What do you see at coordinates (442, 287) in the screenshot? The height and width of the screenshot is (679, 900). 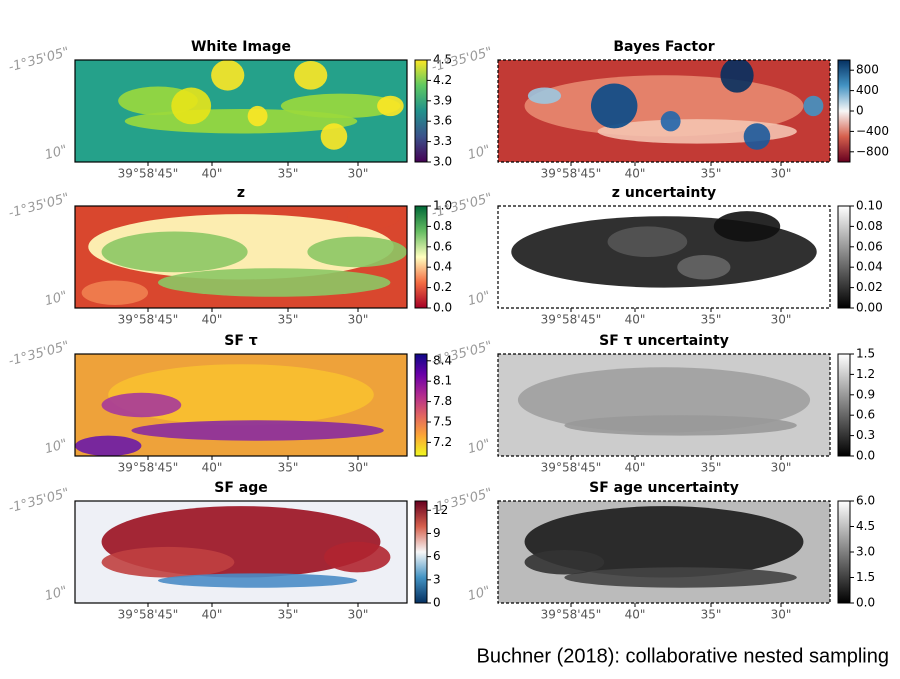 I see `colorbar-tick-label: 0.2` at bounding box center [442, 287].